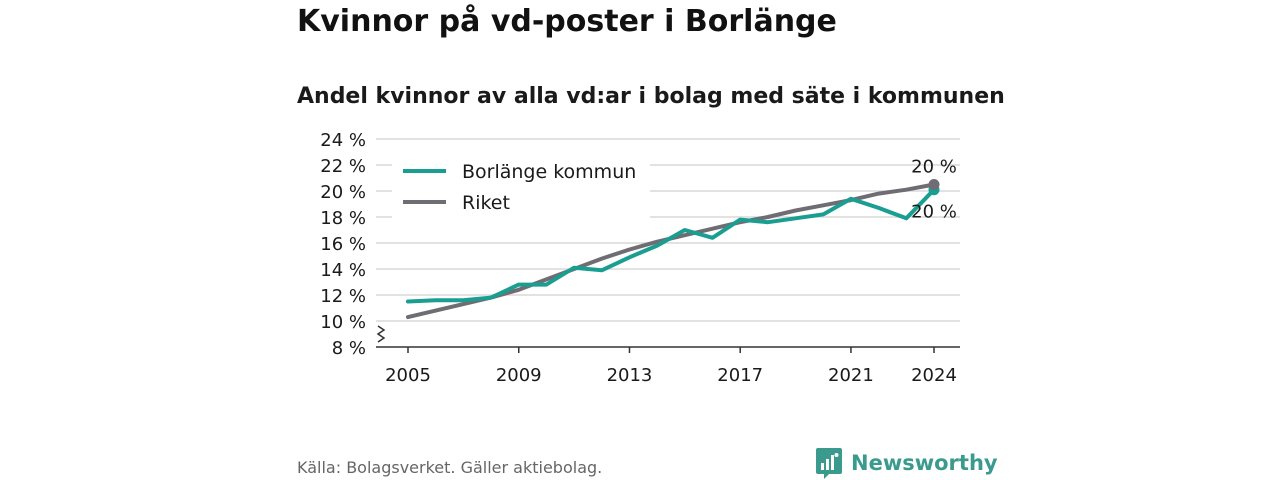 The image size is (1280, 480). Describe the element at coordinates (486, 203) in the screenshot. I see `legend-label: Riket` at that location.